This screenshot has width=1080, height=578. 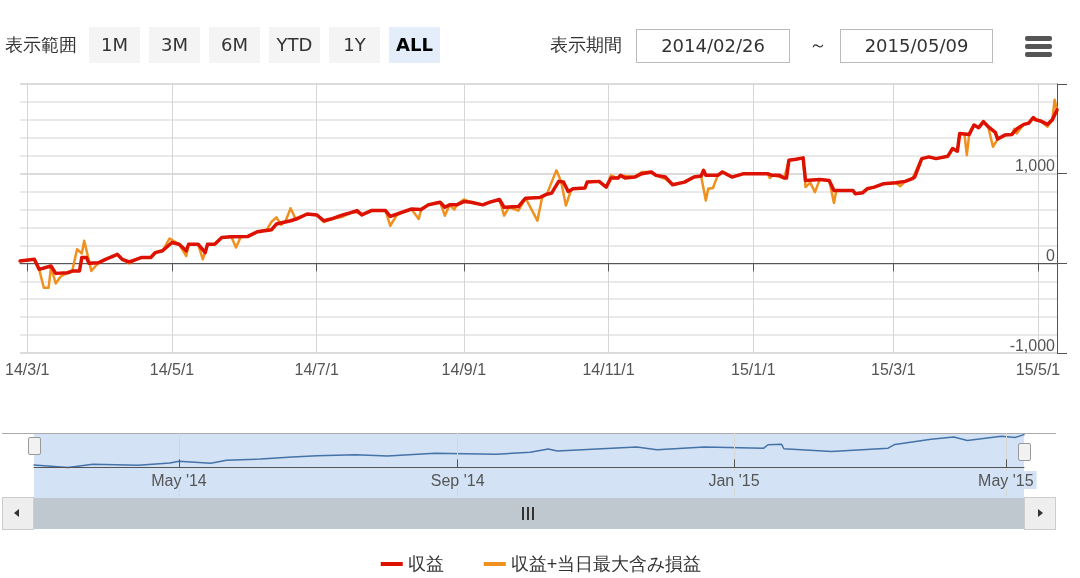 I want to click on y-tick-label: -1,000, so click(x=1032, y=345).